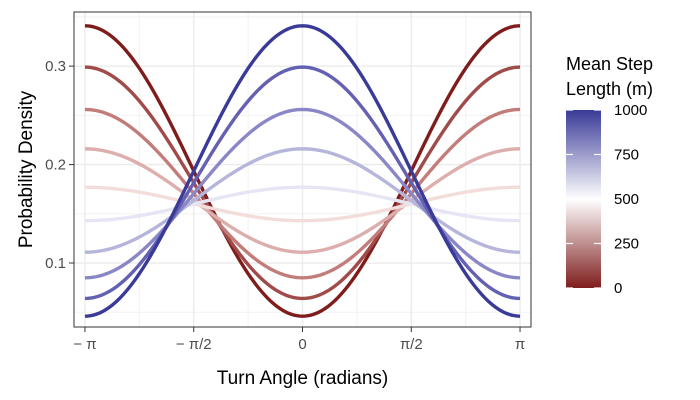 Image resolution: width=700 pixels, height=400 pixels. What do you see at coordinates (84, 344) in the screenshot?
I see `x-tick-label: − π` at bounding box center [84, 344].